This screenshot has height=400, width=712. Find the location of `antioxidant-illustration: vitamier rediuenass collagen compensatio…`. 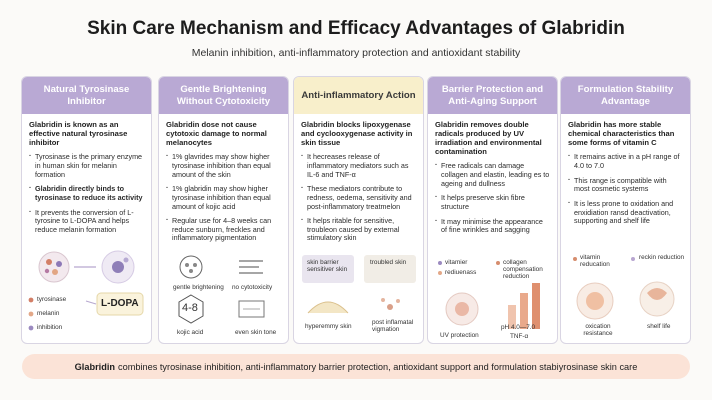

antioxidant-illustration: vitamier rediuenass collagen compensatio… is located at coordinates (492, 298).